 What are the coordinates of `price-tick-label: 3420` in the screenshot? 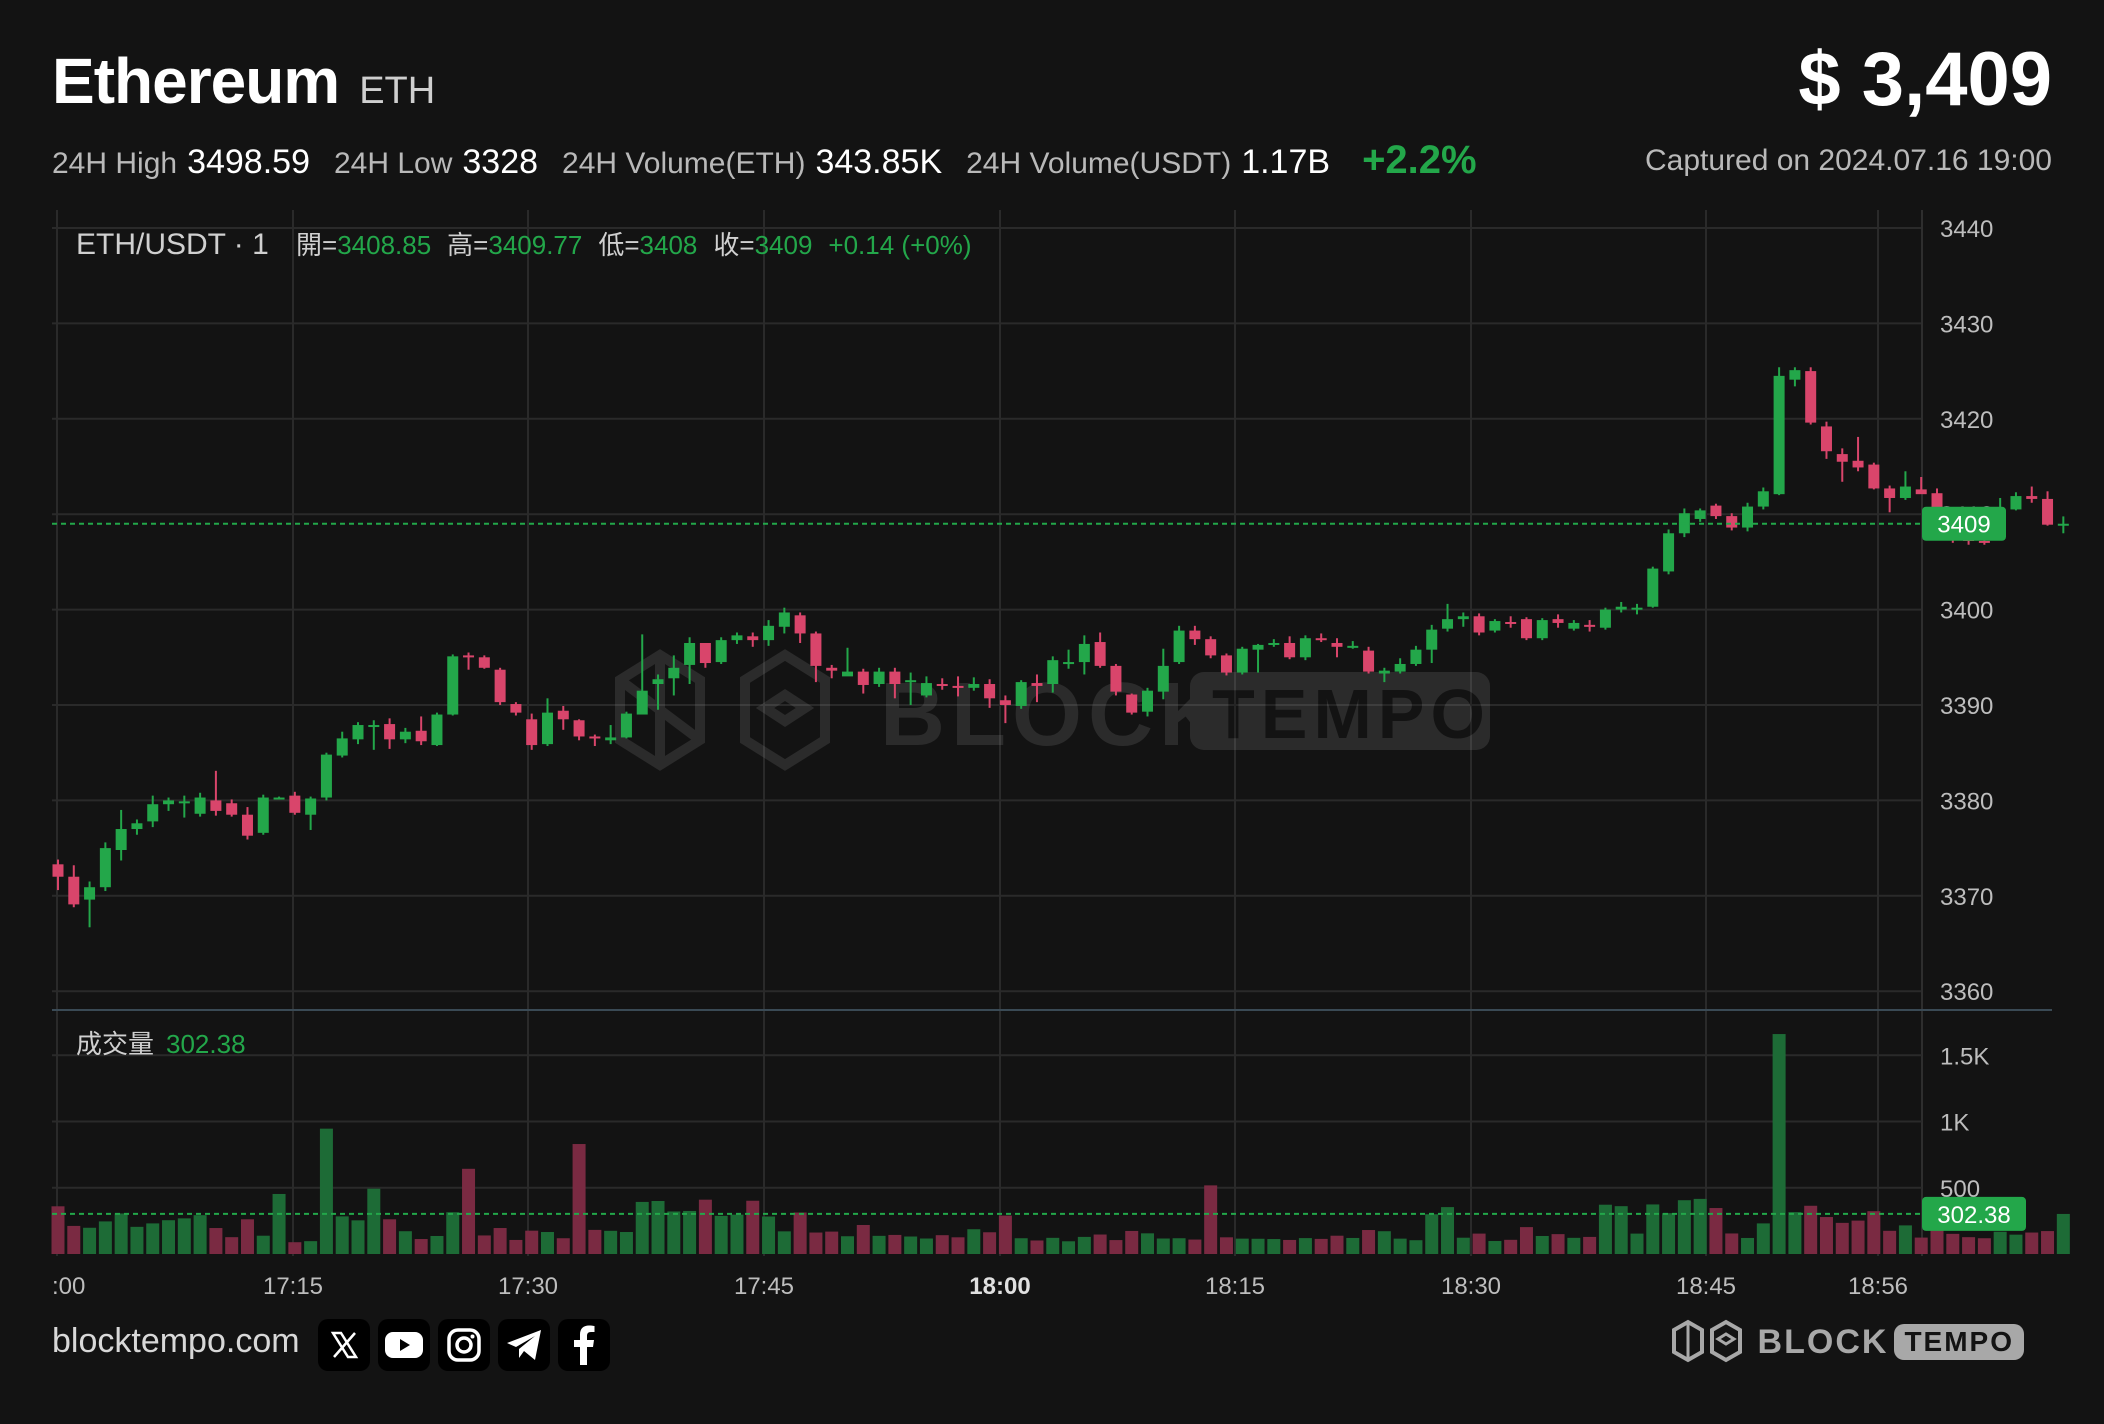 It's located at (1966, 420).